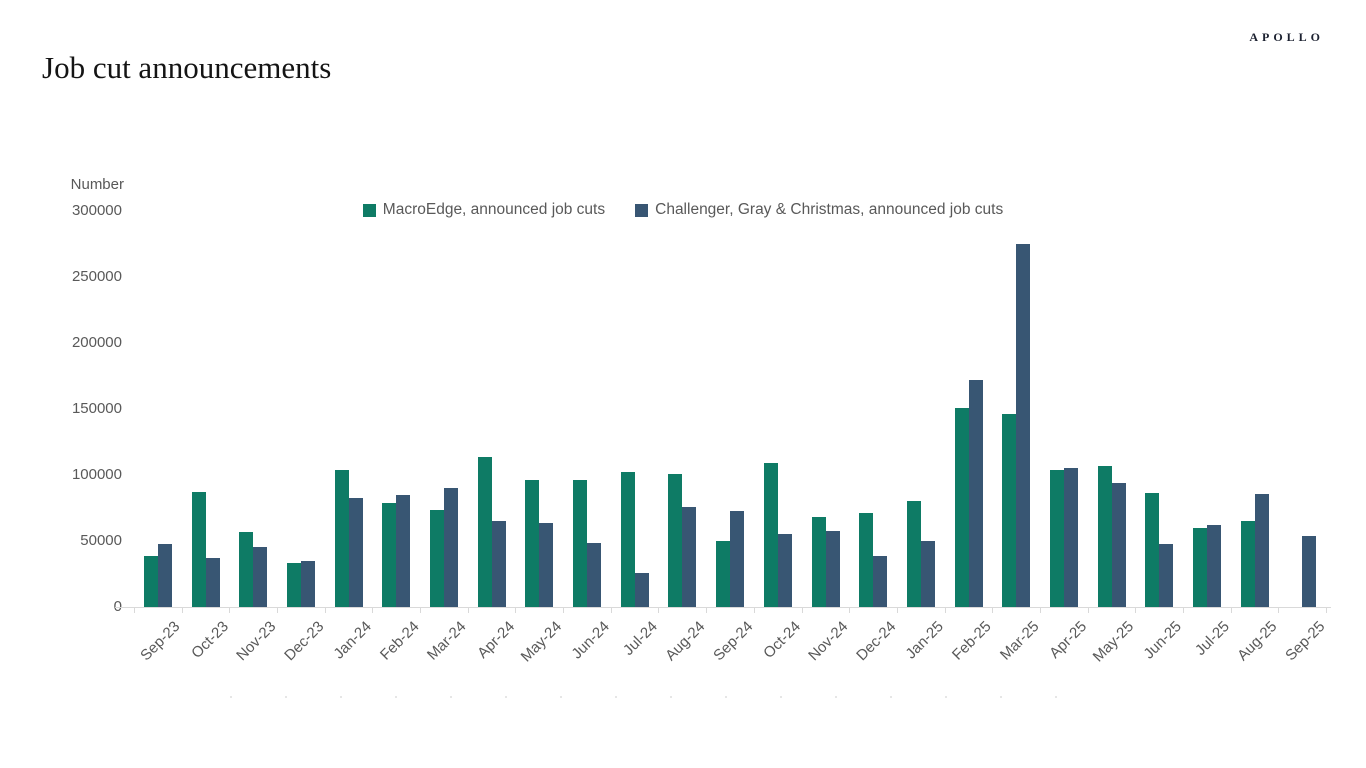 This screenshot has height=768, width=1366. Describe the element at coordinates (828, 641) in the screenshot. I see `x-axis-category-label: Nov-24` at that location.